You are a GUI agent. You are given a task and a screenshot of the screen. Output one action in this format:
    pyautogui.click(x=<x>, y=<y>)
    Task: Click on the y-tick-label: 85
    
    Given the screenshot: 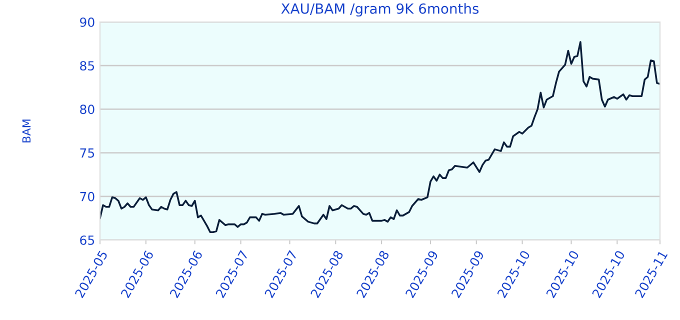 What is the action you would take?
    pyautogui.click(x=87, y=66)
    